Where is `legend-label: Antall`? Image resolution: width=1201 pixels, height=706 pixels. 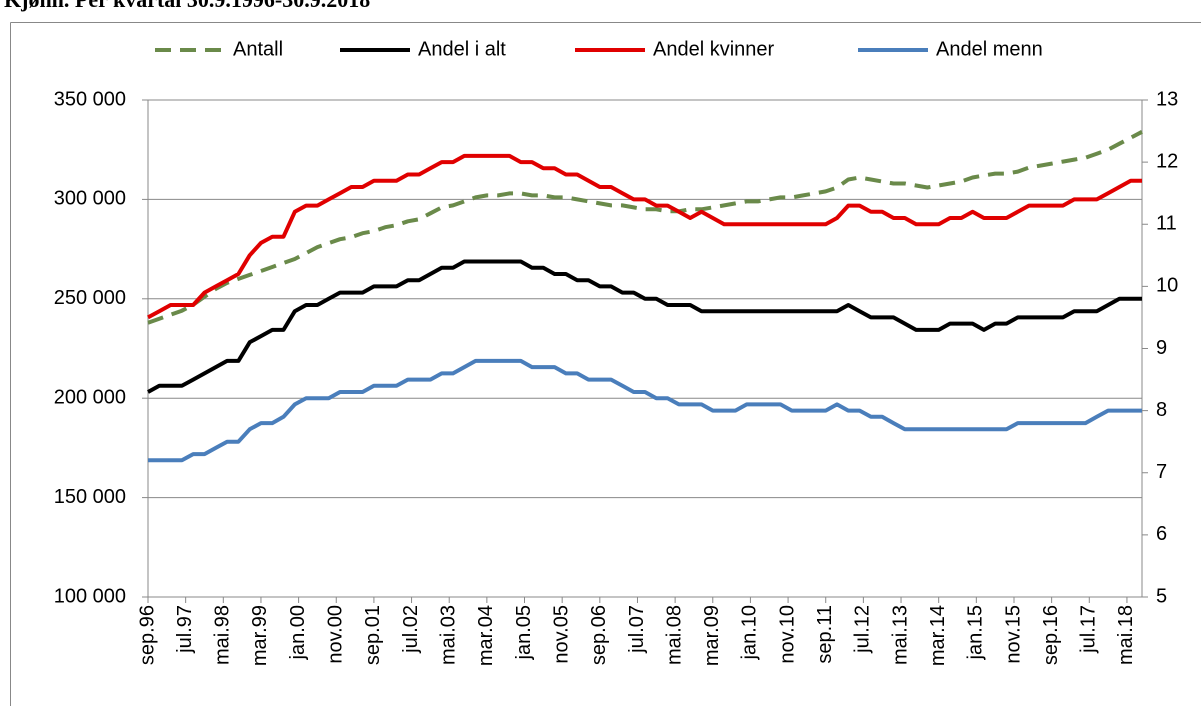 legend-label: Antall is located at coordinates (258, 49).